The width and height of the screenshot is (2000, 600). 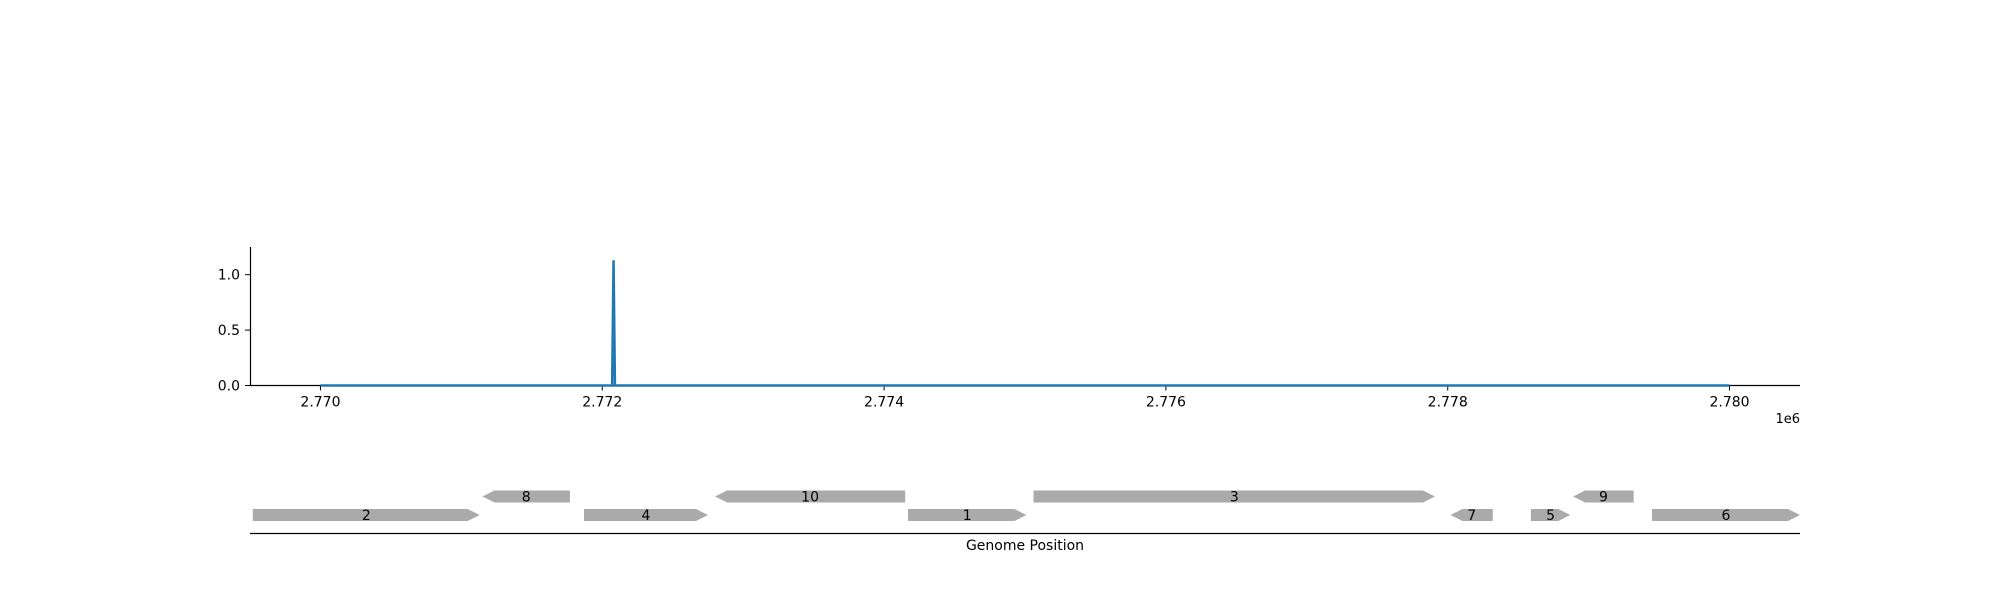 What do you see at coordinates (1166, 403) in the screenshot?
I see `x-tick-label: 2.776` at bounding box center [1166, 403].